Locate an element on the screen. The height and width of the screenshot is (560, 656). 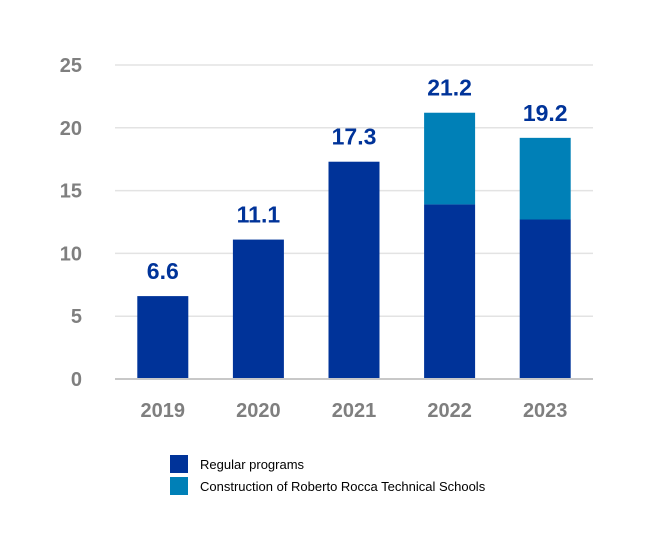
bar-2020-regular-programs is located at coordinates (258, 309).